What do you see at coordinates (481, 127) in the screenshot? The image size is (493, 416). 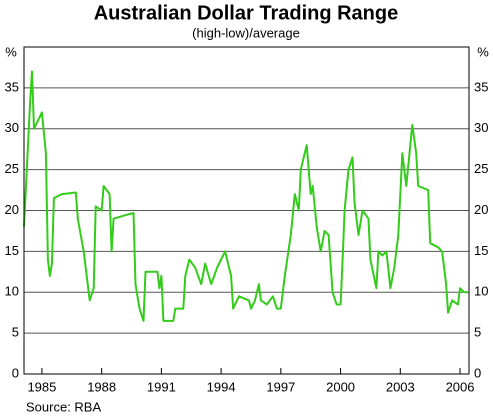 I see `y-tick-label-right: 30` at bounding box center [481, 127].